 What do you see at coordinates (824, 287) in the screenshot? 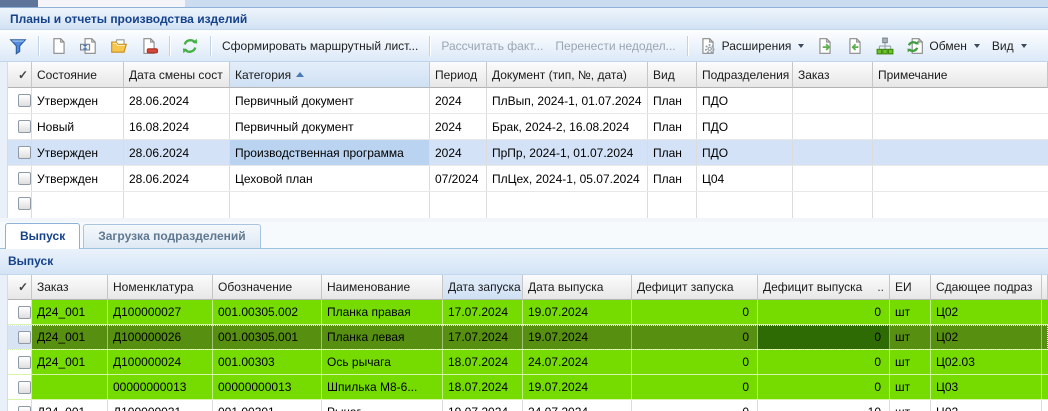
I see `column-header-release-deficit: Дефицит выпуска..` at bounding box center [824, 287].